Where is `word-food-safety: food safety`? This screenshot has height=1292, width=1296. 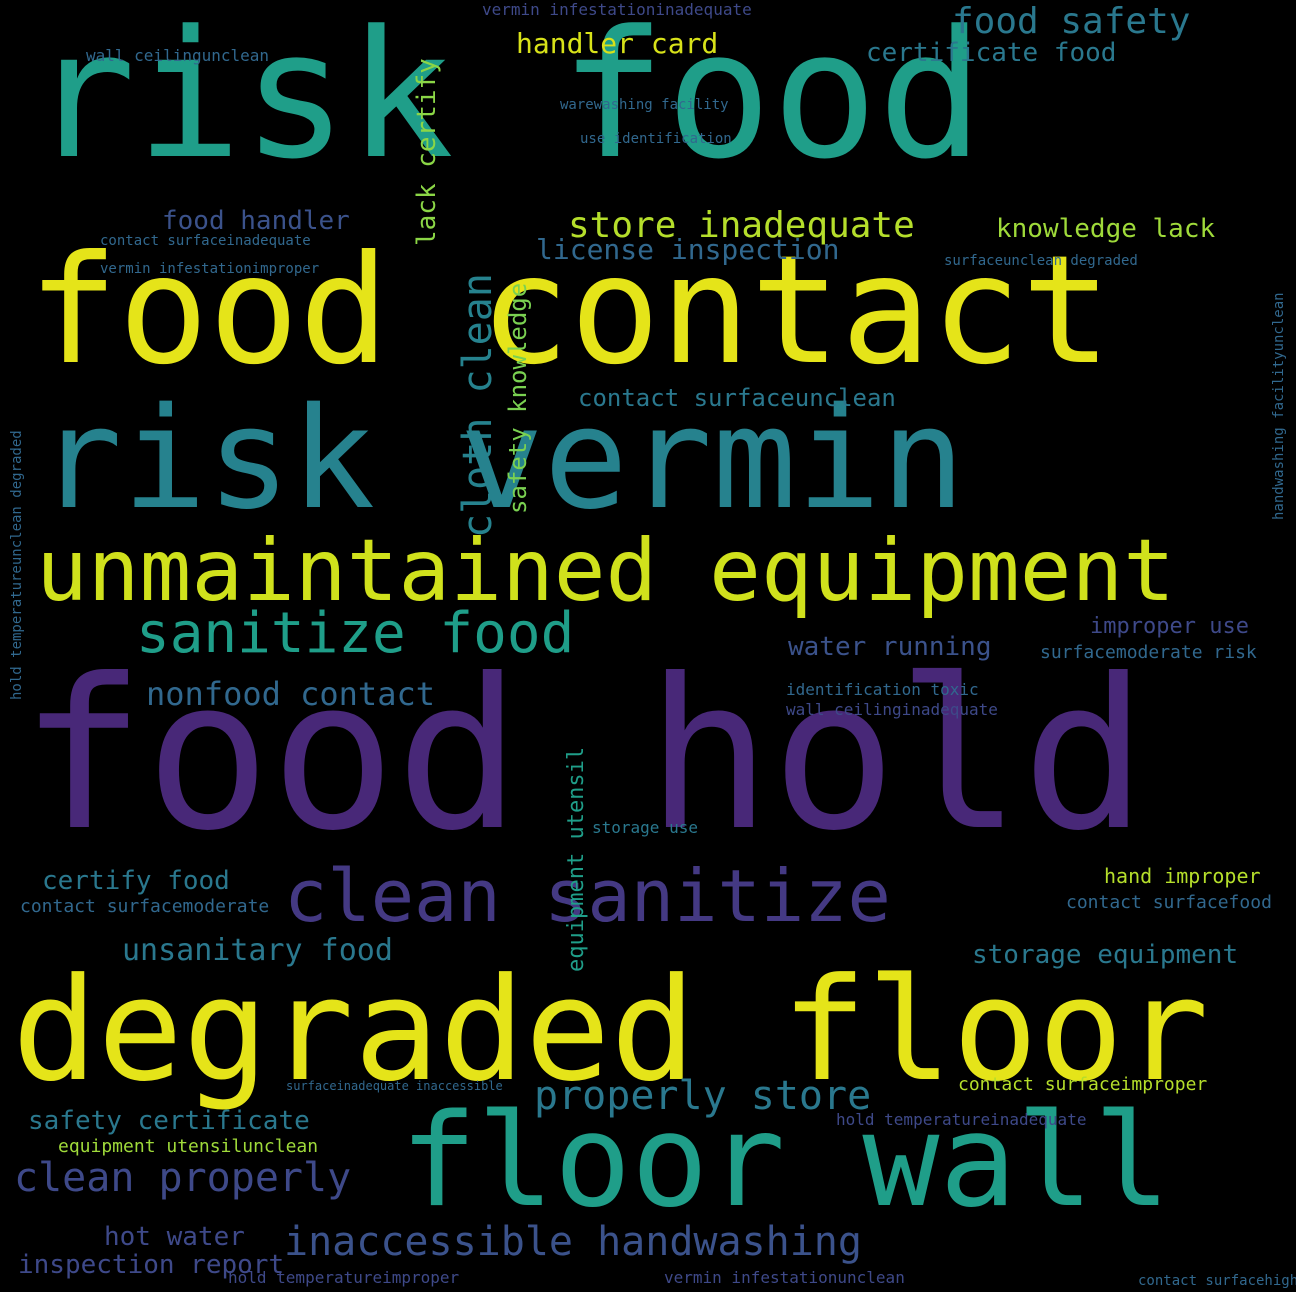 word-food-safety: food safety is located at coordinates (1071, 21).